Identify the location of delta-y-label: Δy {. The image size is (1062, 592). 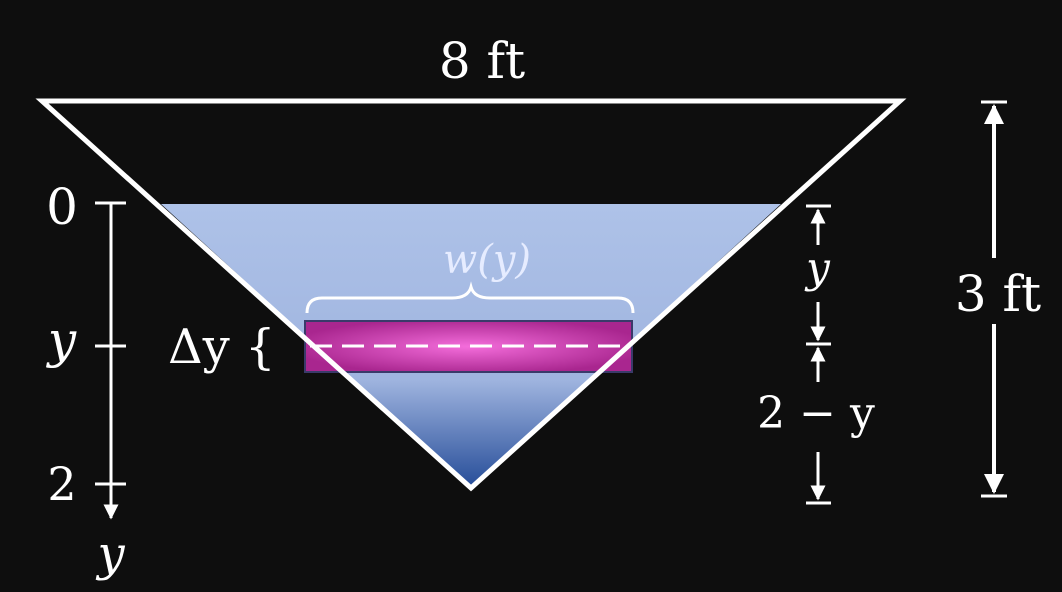
(222, 347).